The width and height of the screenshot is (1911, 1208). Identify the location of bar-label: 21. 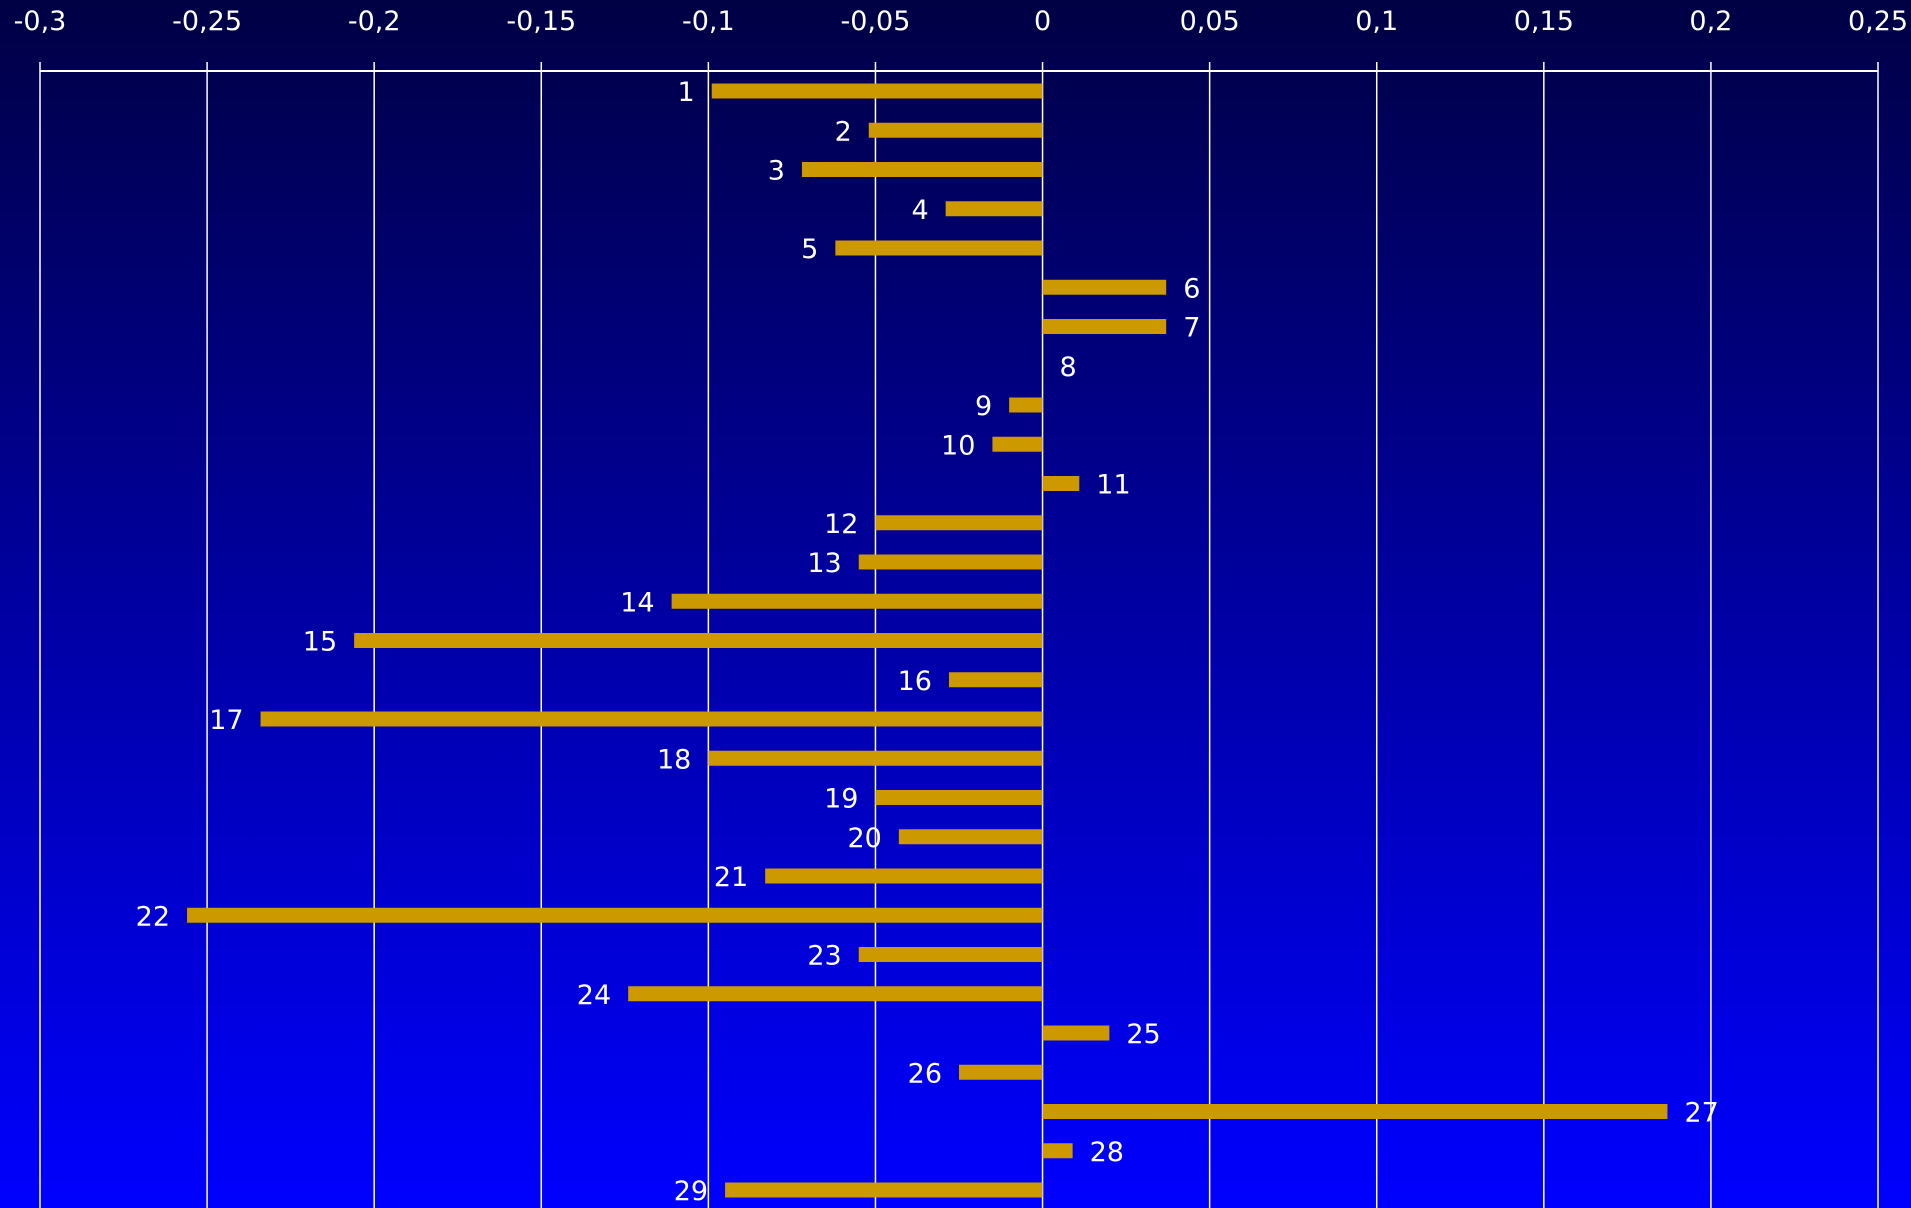
(731, 877).